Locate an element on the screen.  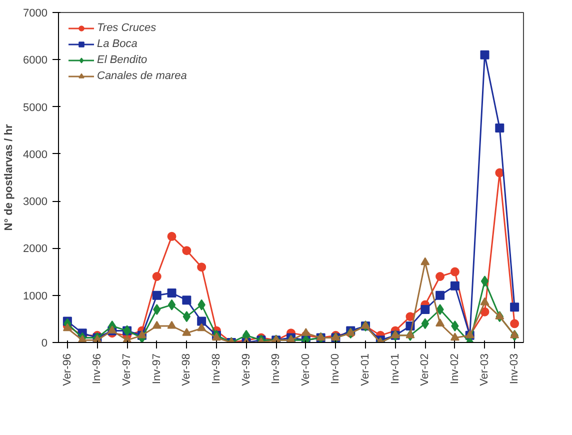
y-tick-label: 2000 is located at coordinates (35, 249).